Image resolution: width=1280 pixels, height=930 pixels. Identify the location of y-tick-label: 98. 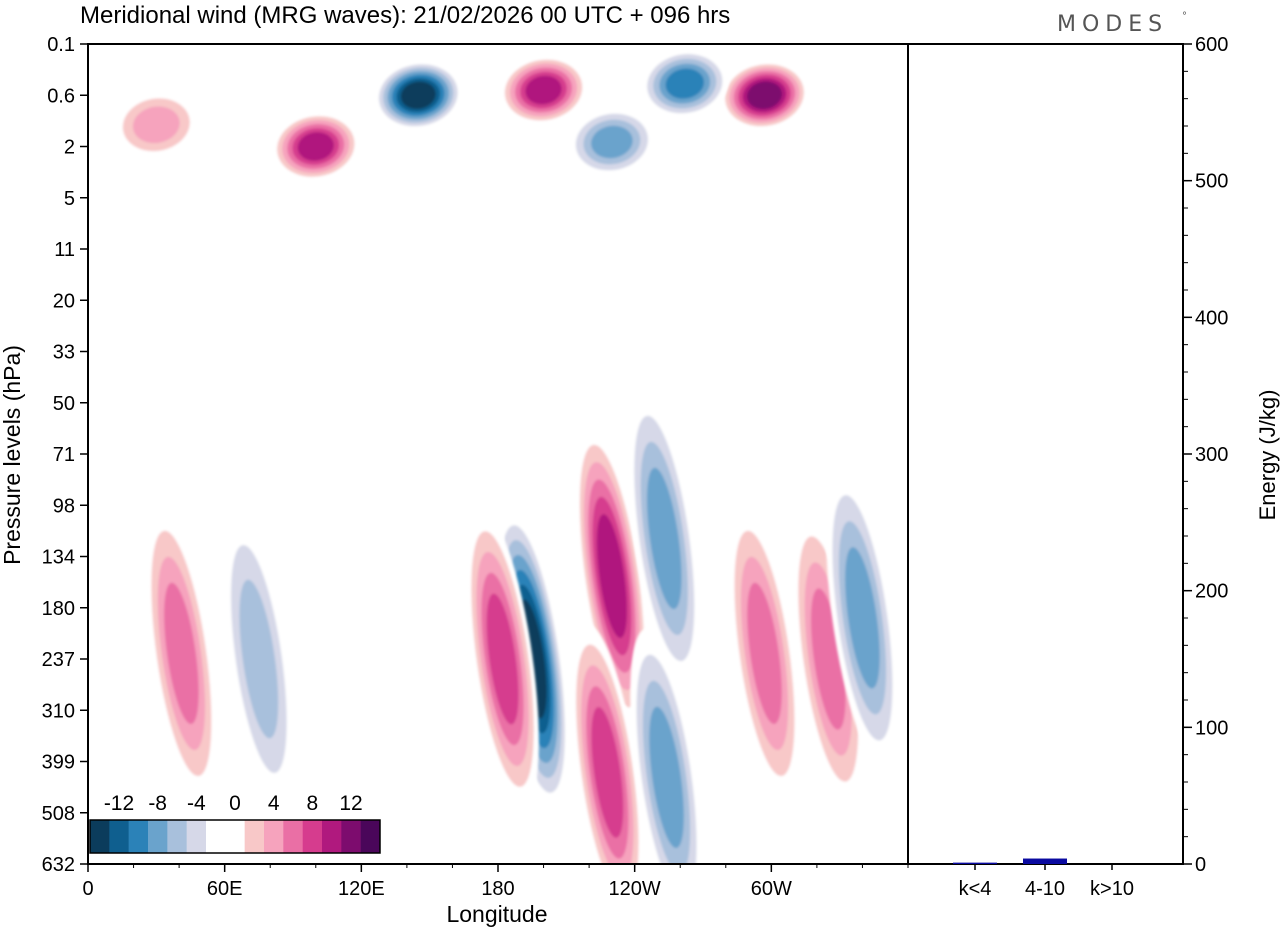
(64, 506).